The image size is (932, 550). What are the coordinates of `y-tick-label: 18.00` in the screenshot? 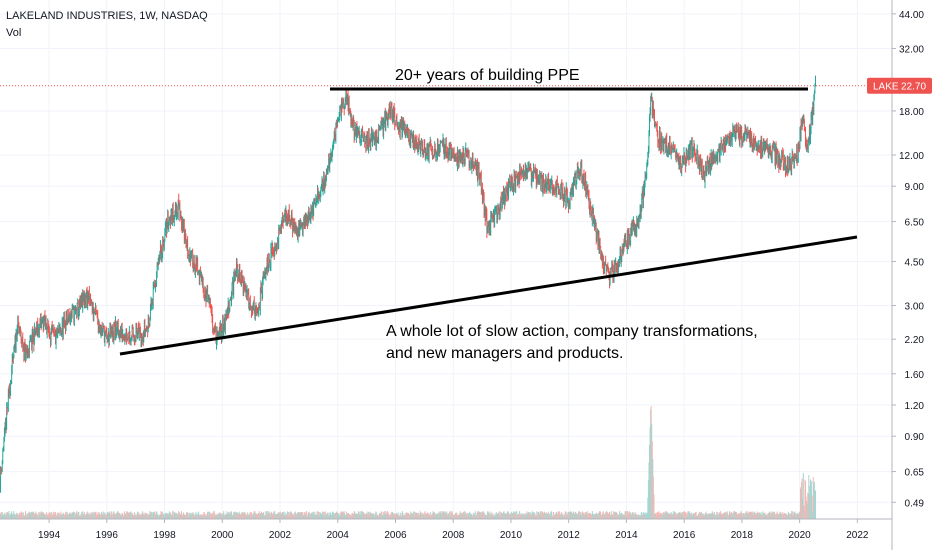 It's located at (911, 112).